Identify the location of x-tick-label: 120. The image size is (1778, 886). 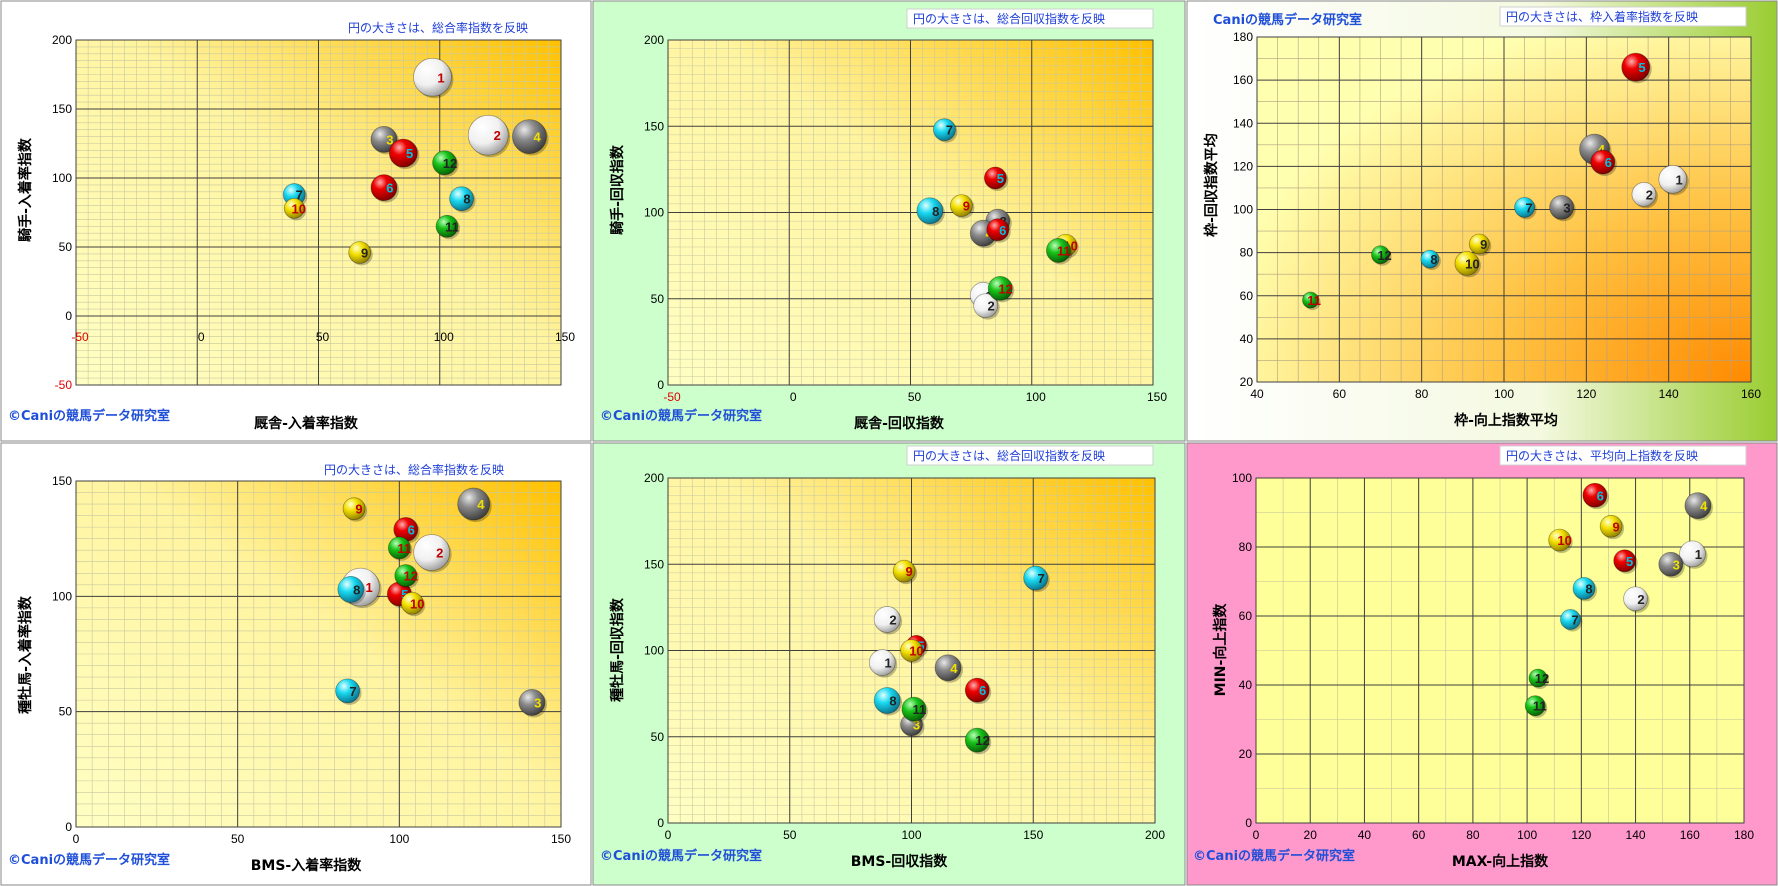
(1586, 394).